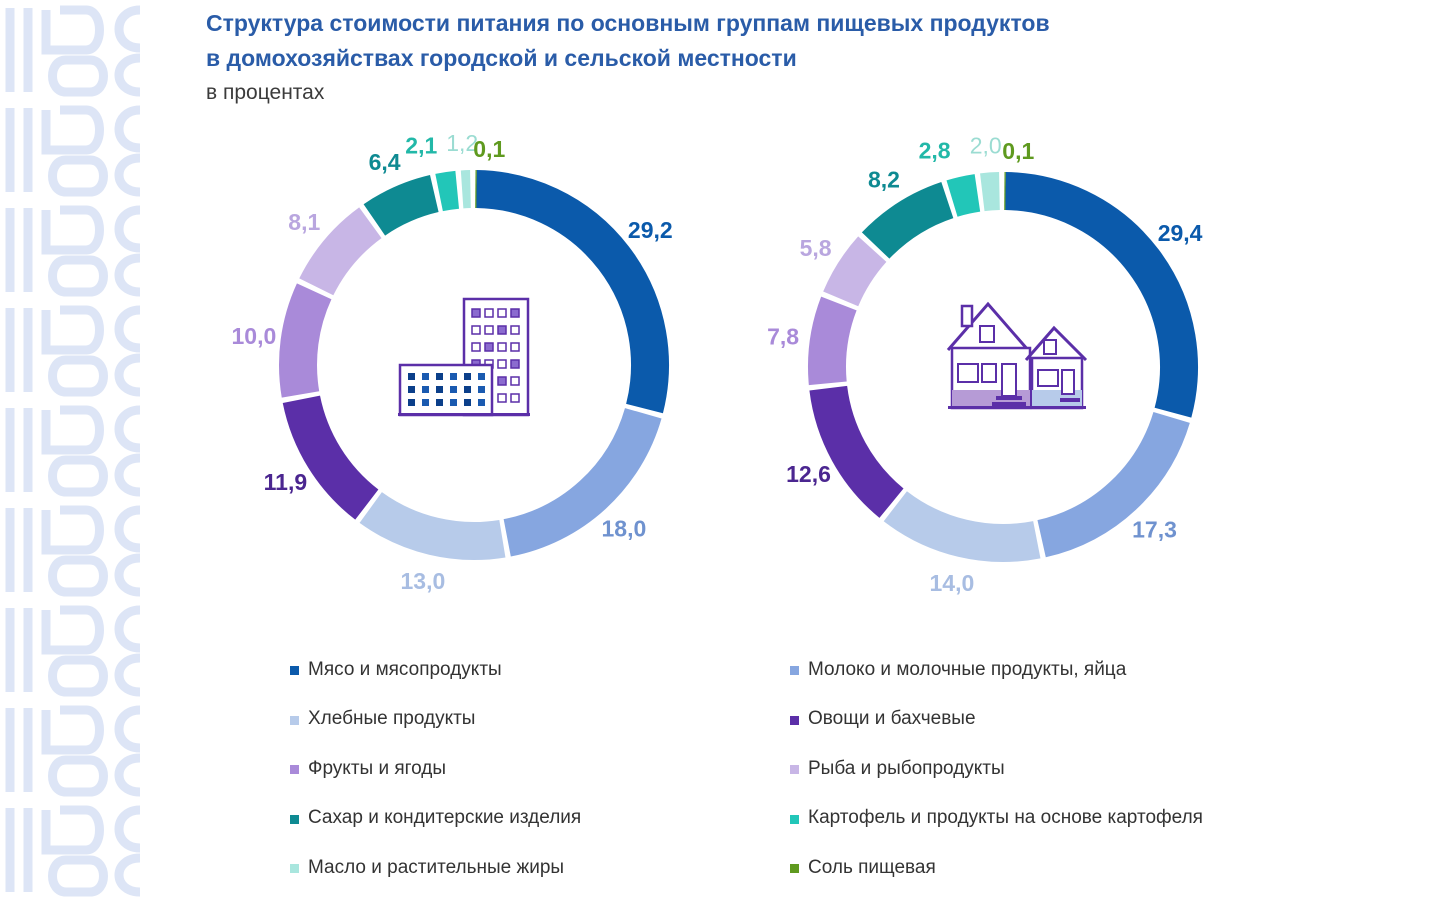 Image resolution: width=1434 pixels, height=900 pixels. Describe the element at coordinates (423, 581) in the screenshot. I see `data-label: 13,0` at that location.